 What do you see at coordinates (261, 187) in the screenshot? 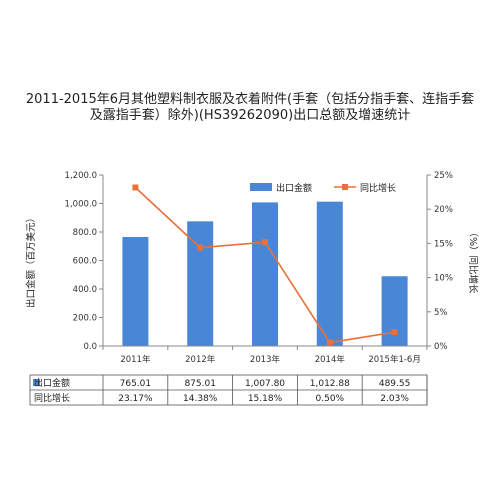
I see `legend-bar-swatch` at bounding box center [261, 187].